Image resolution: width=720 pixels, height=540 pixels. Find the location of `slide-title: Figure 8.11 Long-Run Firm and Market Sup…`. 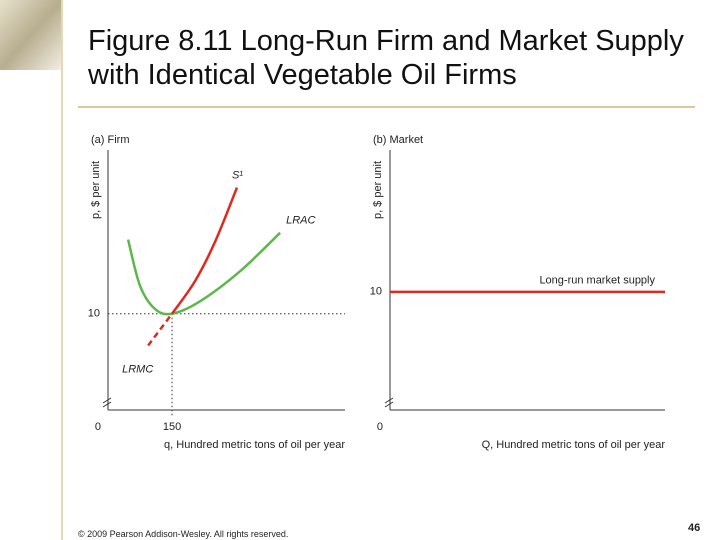

slide-title: Figure 8.11 Long-Run Firm and Market Sup… is located at coordinates (386, 58).